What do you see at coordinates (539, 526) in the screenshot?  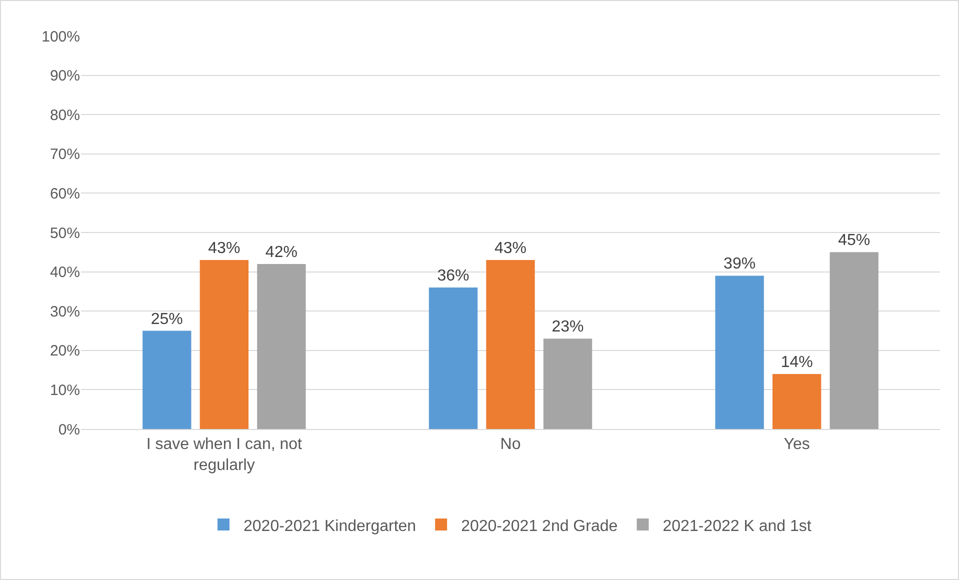 I see `legend-label: 2020-2021 2nd Grade` at bounding box center [539, 526].